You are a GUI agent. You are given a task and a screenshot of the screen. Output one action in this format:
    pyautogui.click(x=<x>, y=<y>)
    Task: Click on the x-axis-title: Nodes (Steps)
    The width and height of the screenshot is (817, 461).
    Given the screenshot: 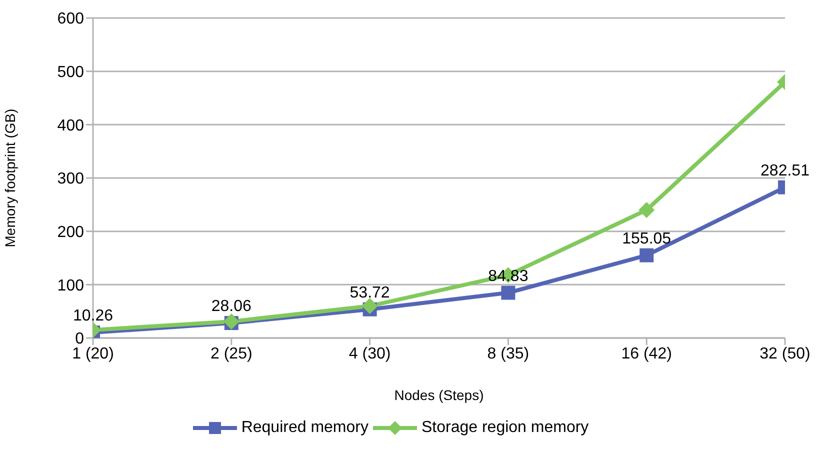 What is the action you would take?
    pyautogui.click(x=439, y=395)
    